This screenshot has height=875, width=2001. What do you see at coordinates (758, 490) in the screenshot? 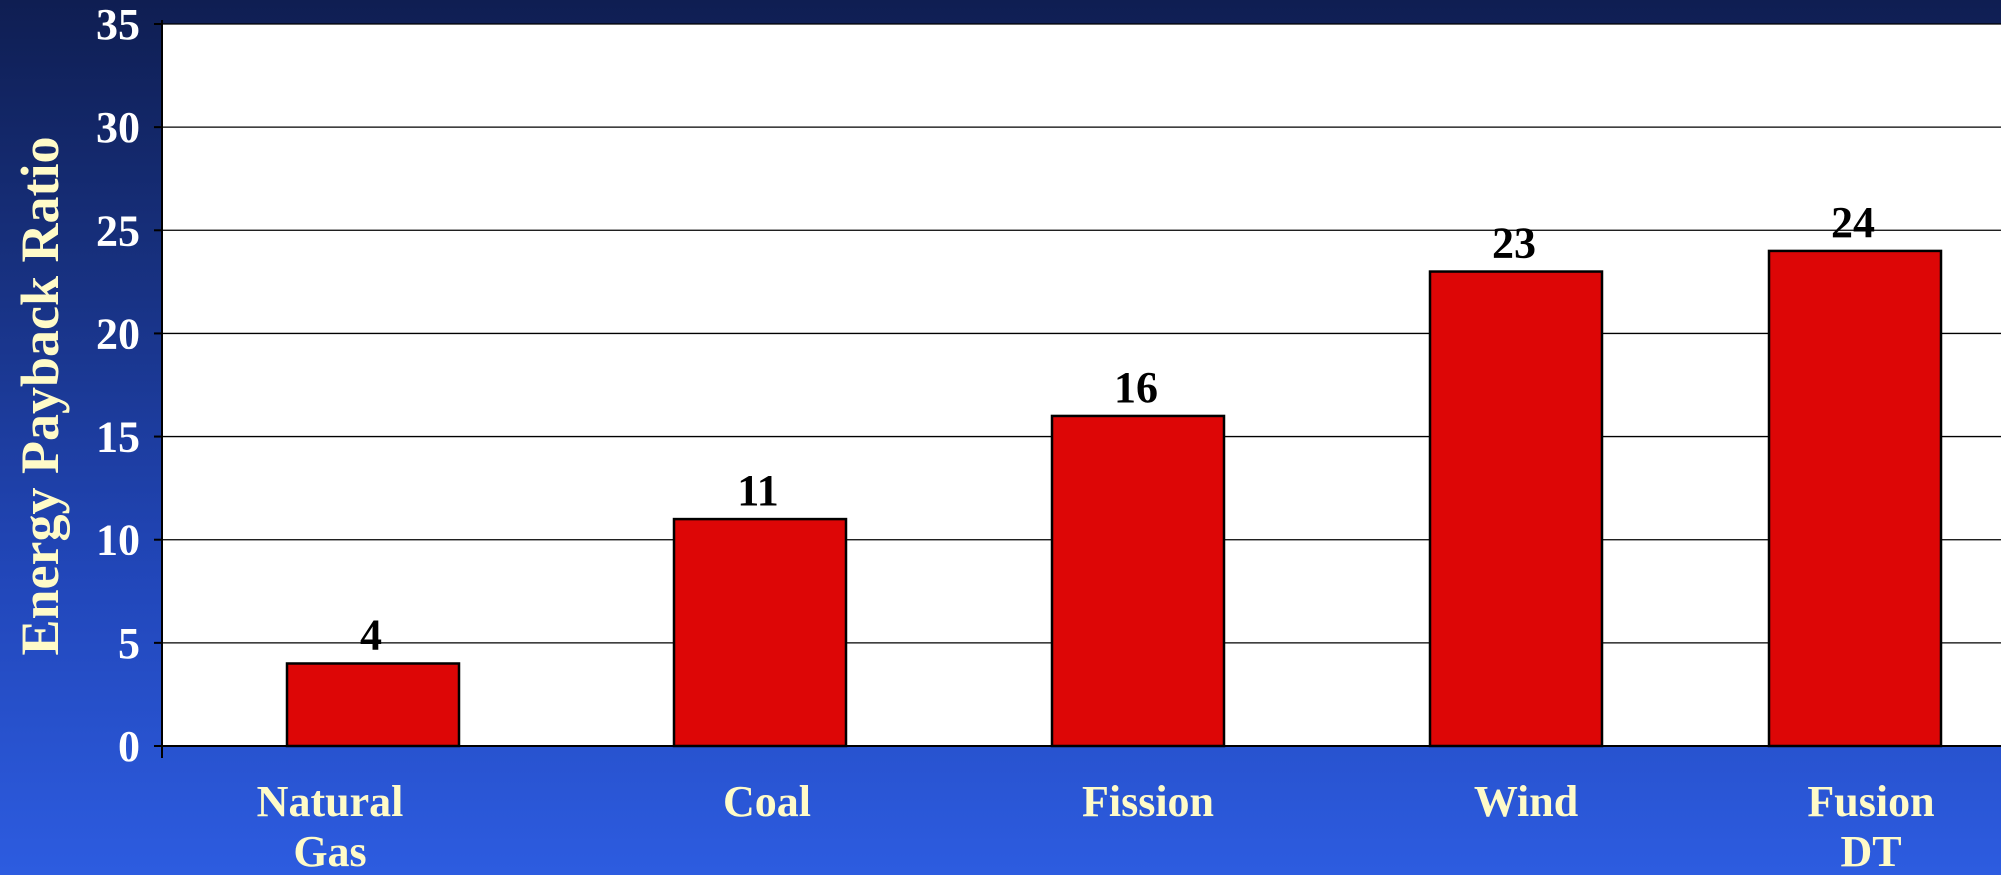
I see `value-label-1: 11` at bounding box center [758, 490].